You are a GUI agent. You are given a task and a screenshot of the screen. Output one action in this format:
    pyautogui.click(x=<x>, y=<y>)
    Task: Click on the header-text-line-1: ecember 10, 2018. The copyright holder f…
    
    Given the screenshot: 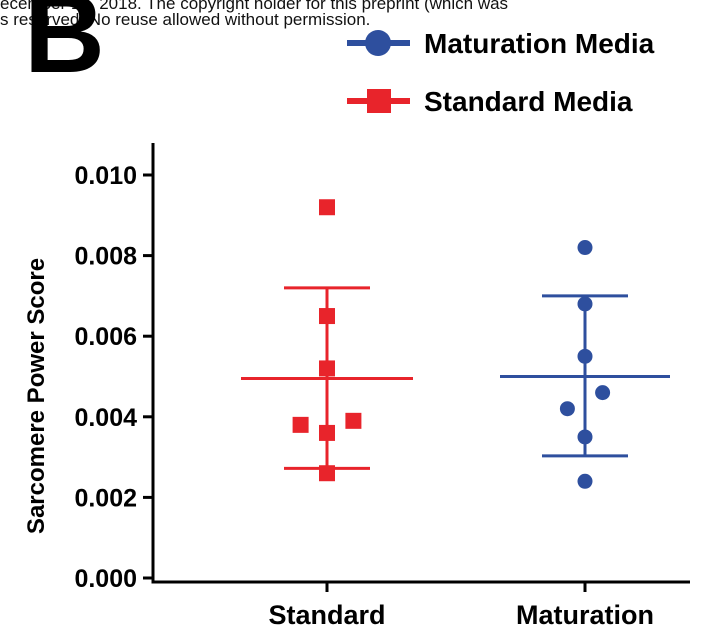 What is the action you would take?
    pyautogui.click(x=254, y=6)
    